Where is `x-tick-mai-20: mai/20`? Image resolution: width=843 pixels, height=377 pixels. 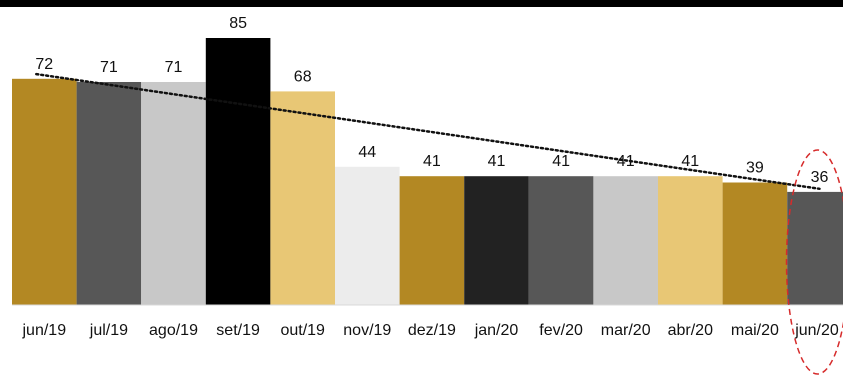 x-tick-mai-20: mai/20 is located at coordinates (755, 330).